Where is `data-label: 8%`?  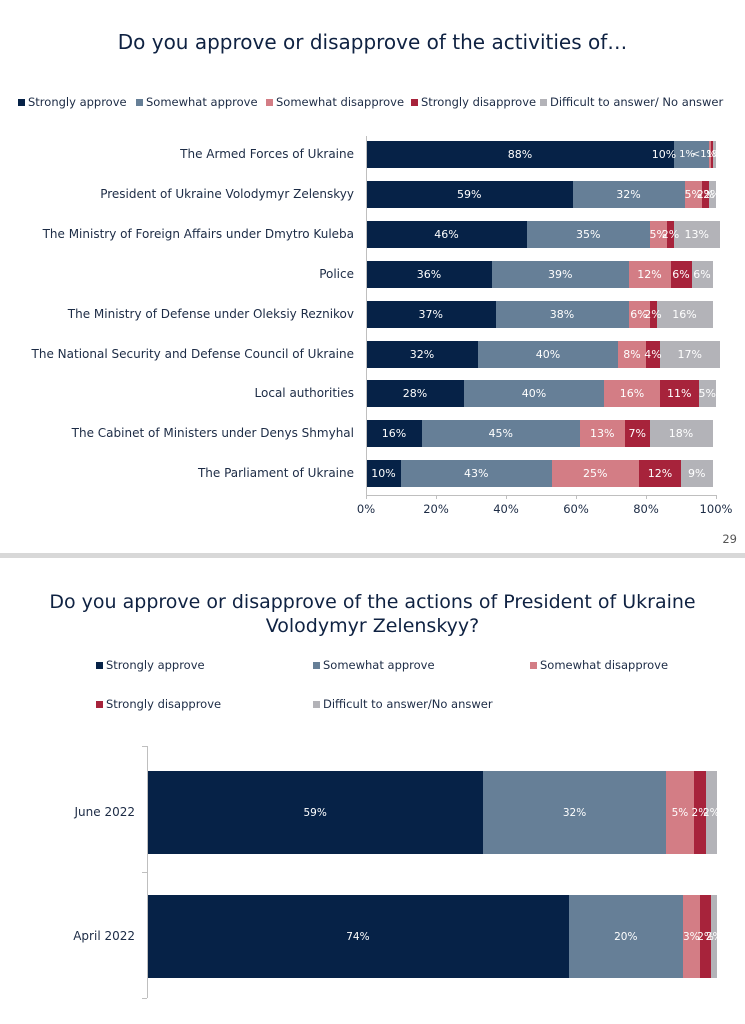 data-label: 8% is located at coordinates (632, 354).